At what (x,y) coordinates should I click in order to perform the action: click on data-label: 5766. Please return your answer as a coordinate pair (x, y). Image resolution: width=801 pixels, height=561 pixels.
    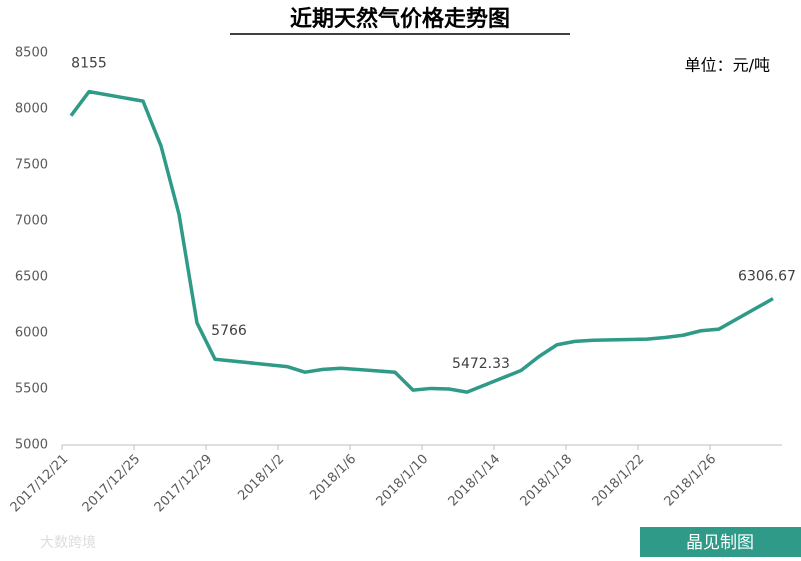
    Looking at the image, I should click on (229, 331).